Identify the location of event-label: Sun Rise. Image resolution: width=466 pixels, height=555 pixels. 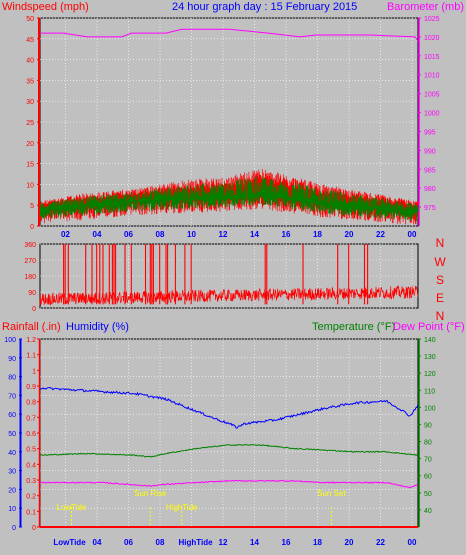
(150, 493).